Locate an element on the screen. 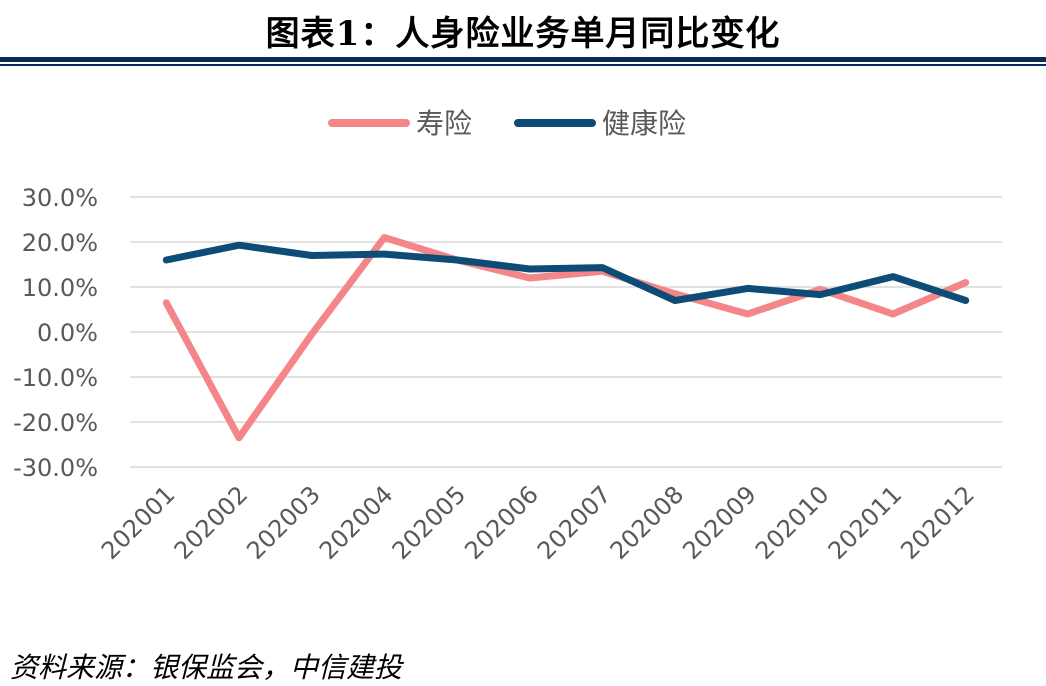 The image size is (1046, 686). x-tick-label: 202002 is located at coordinates (211, 522).